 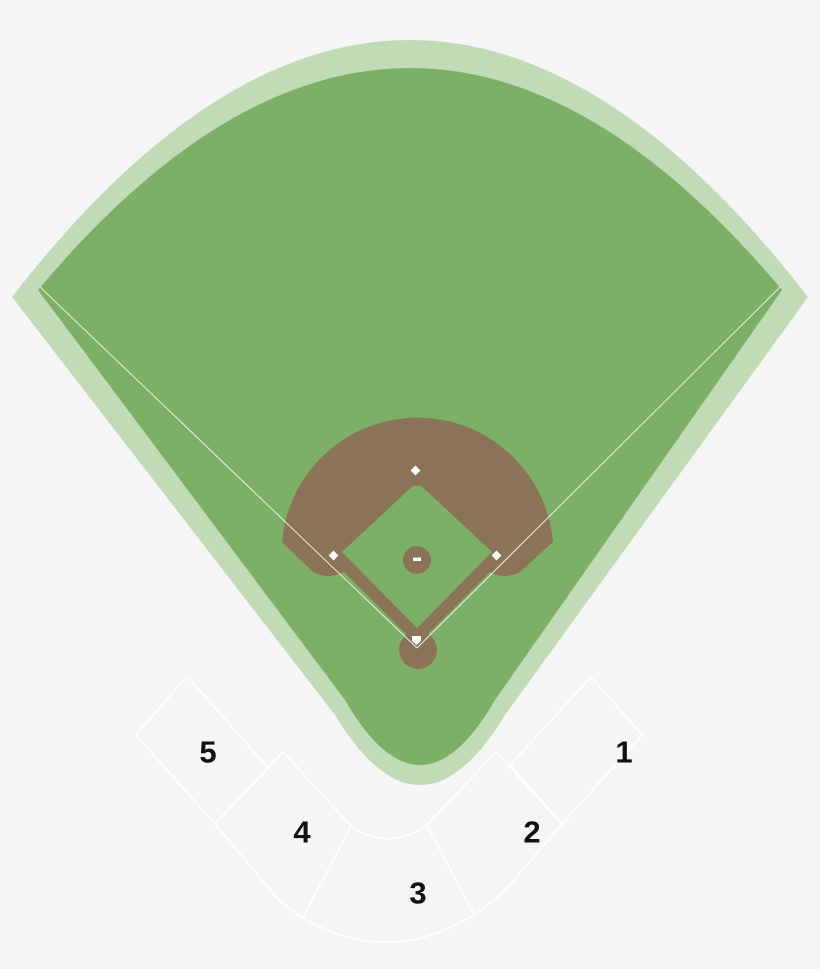 I want to click on section-4: 4, so click(x=282, y=835).